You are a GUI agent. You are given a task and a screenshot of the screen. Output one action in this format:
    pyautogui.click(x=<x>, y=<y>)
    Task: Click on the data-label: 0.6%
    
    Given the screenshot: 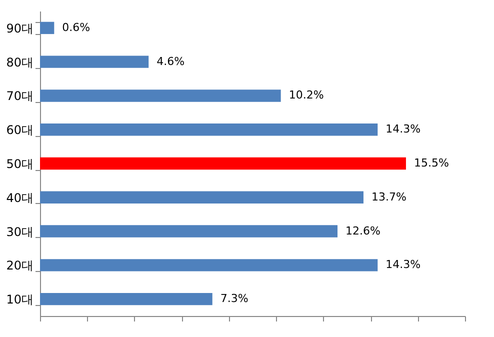 What is the action you would take?
    pyautogui.click(x=76, y=27)
    